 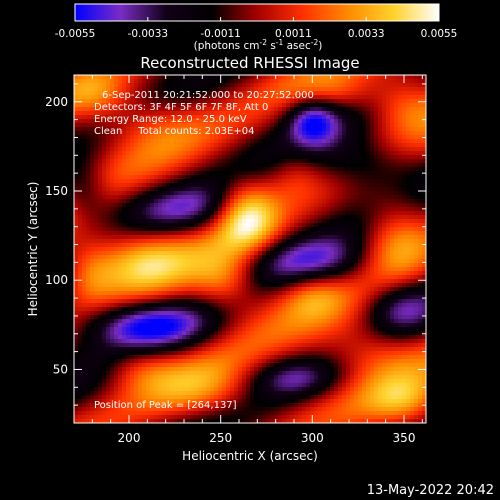 I want to click on x-tick-label: 200, so click(x=129, y=438).